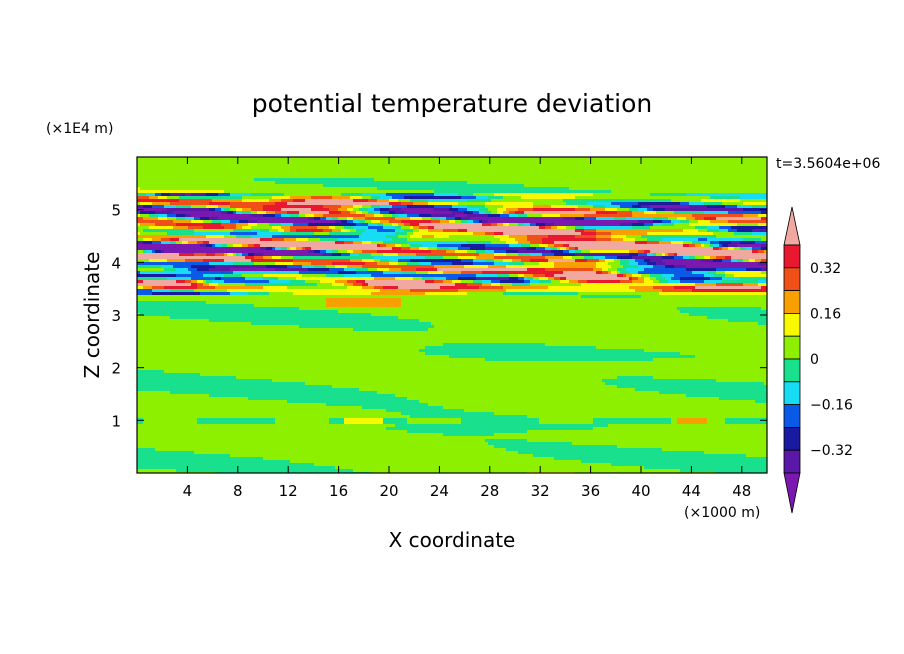  What do you see at coordinates (825, 314) in the screenshot?
I see `colorbar-tick-label: 0.16` at bounding box center [825, 314].